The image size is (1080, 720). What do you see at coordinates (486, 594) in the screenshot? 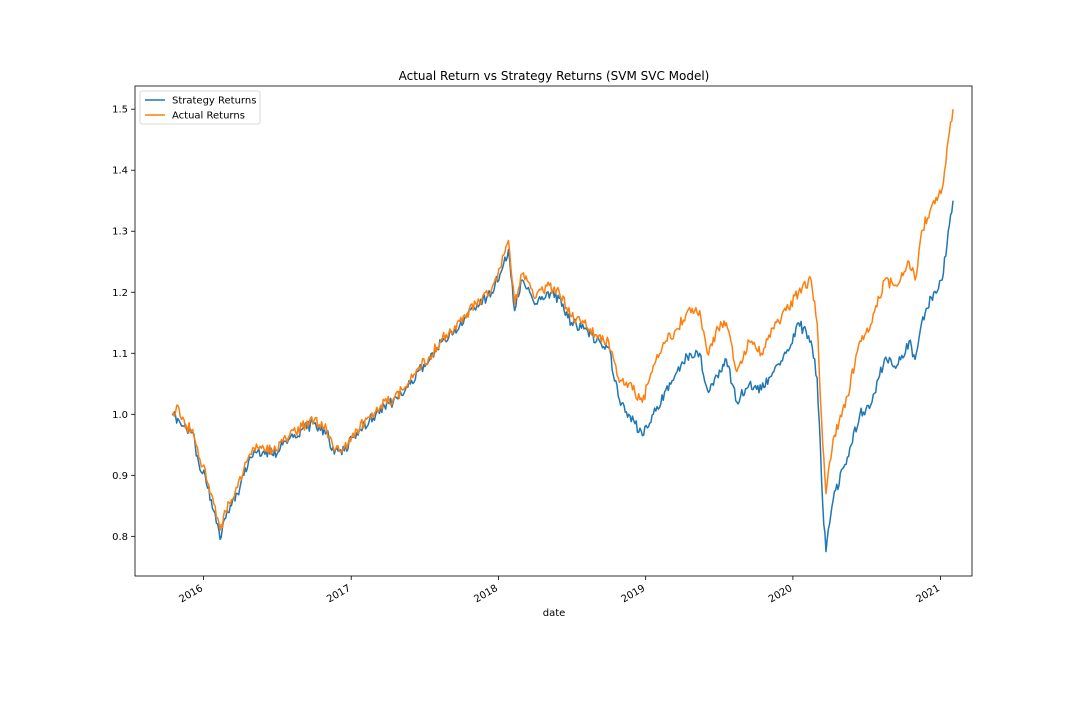
I see `x-tick-label: 2018` at bounding box center [486, 594].